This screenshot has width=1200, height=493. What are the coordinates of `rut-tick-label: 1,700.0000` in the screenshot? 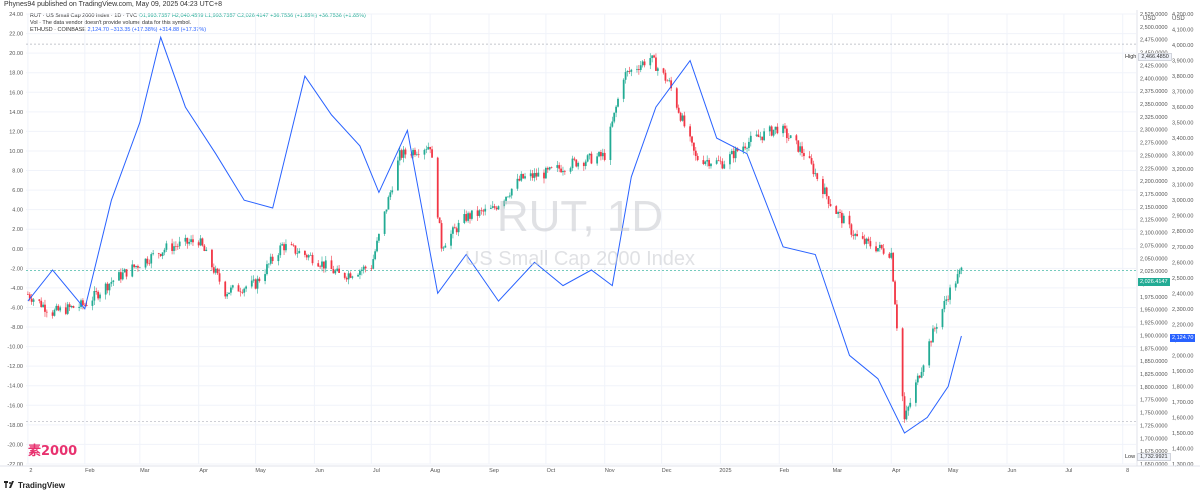 It's located at (1154, 439).